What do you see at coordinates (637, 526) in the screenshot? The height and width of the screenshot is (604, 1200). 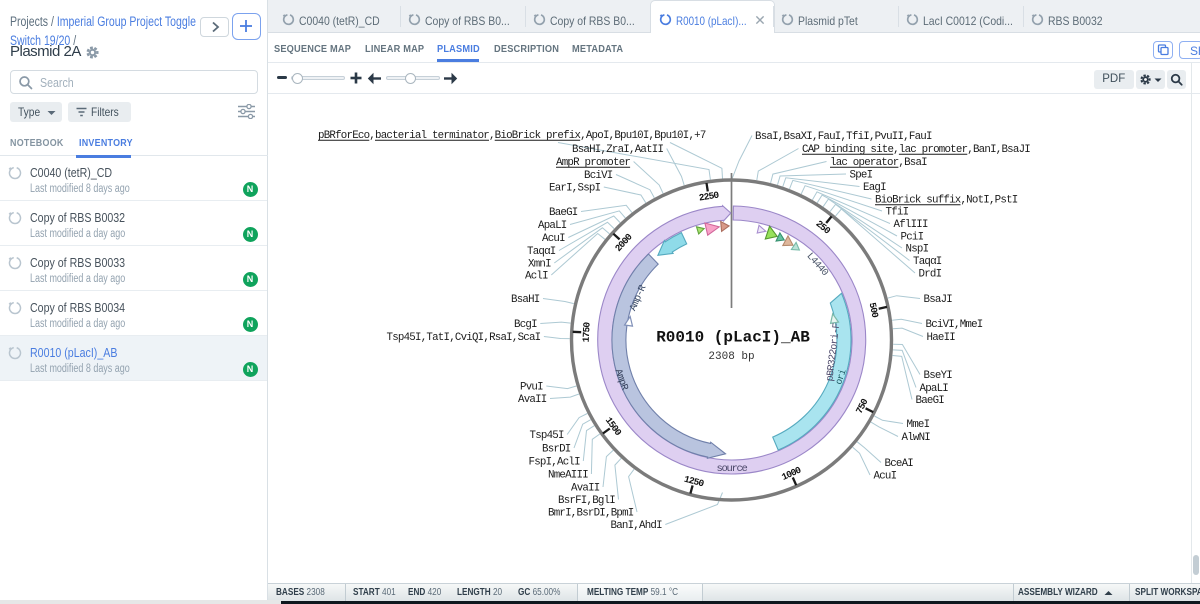 I see `svg-text: BanI,AhdI` at bounding box center [637, 526].